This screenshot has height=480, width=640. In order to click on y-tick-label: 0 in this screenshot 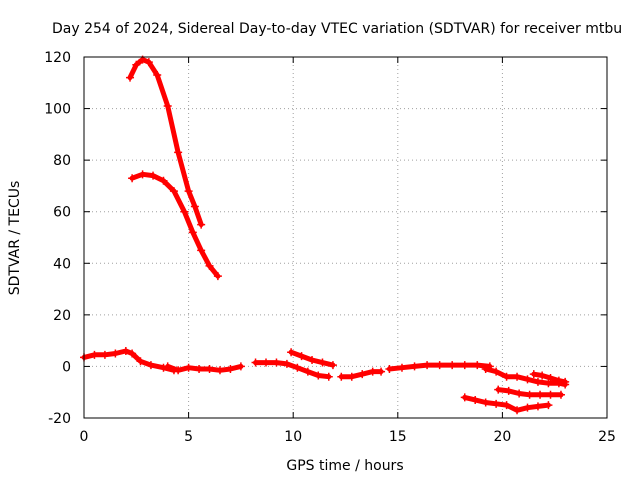, I will do `click(66, 367)`.